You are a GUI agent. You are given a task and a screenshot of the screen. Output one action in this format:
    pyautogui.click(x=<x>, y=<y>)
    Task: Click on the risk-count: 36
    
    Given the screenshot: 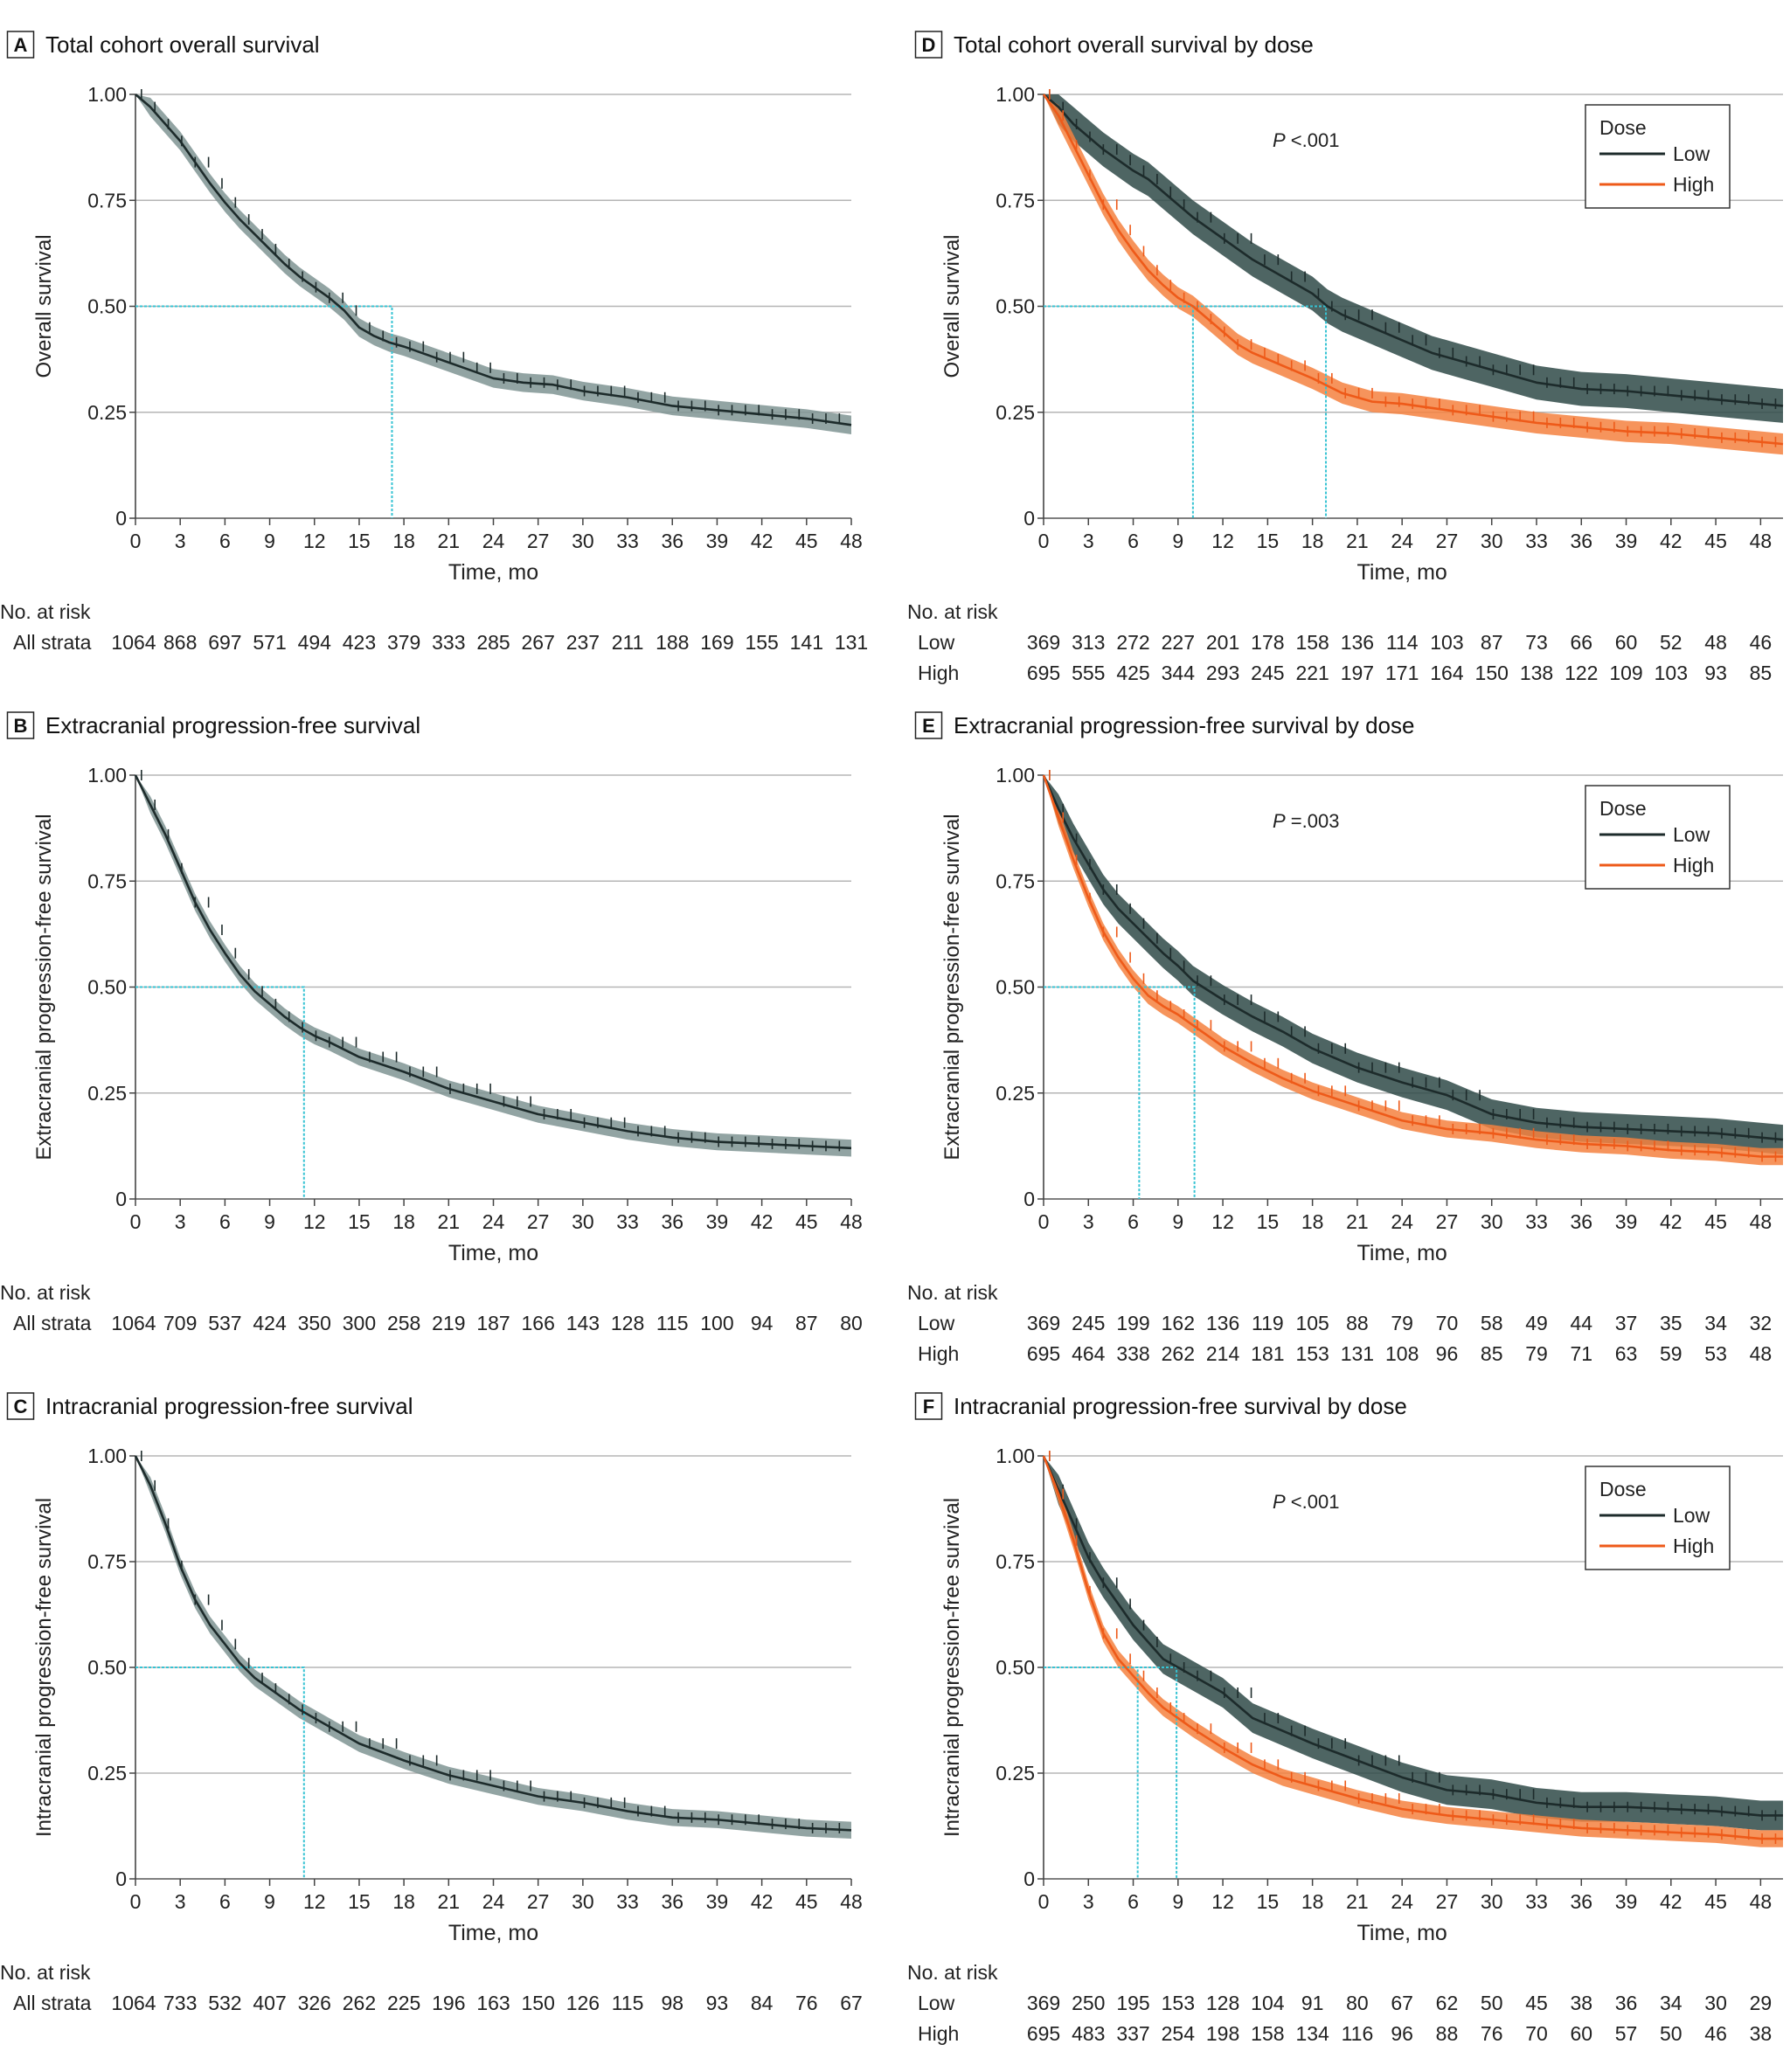 What is the action you would take?
    pyautogui.click(x=1626, y=2003)
    